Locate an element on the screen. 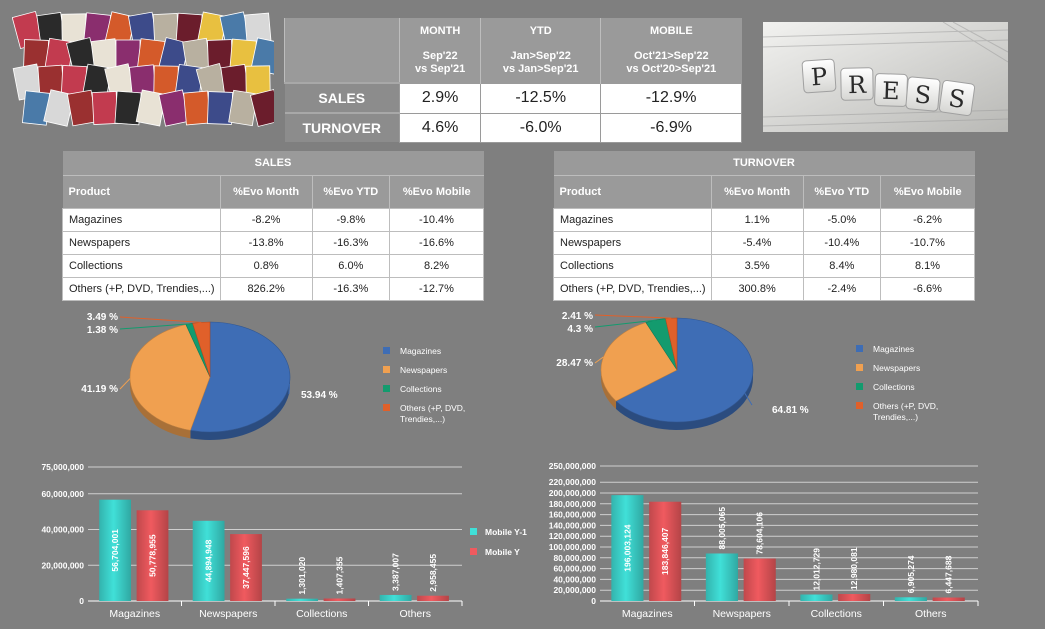  bar-data-label: 37,447,596 is located at coordinates (246, 567).